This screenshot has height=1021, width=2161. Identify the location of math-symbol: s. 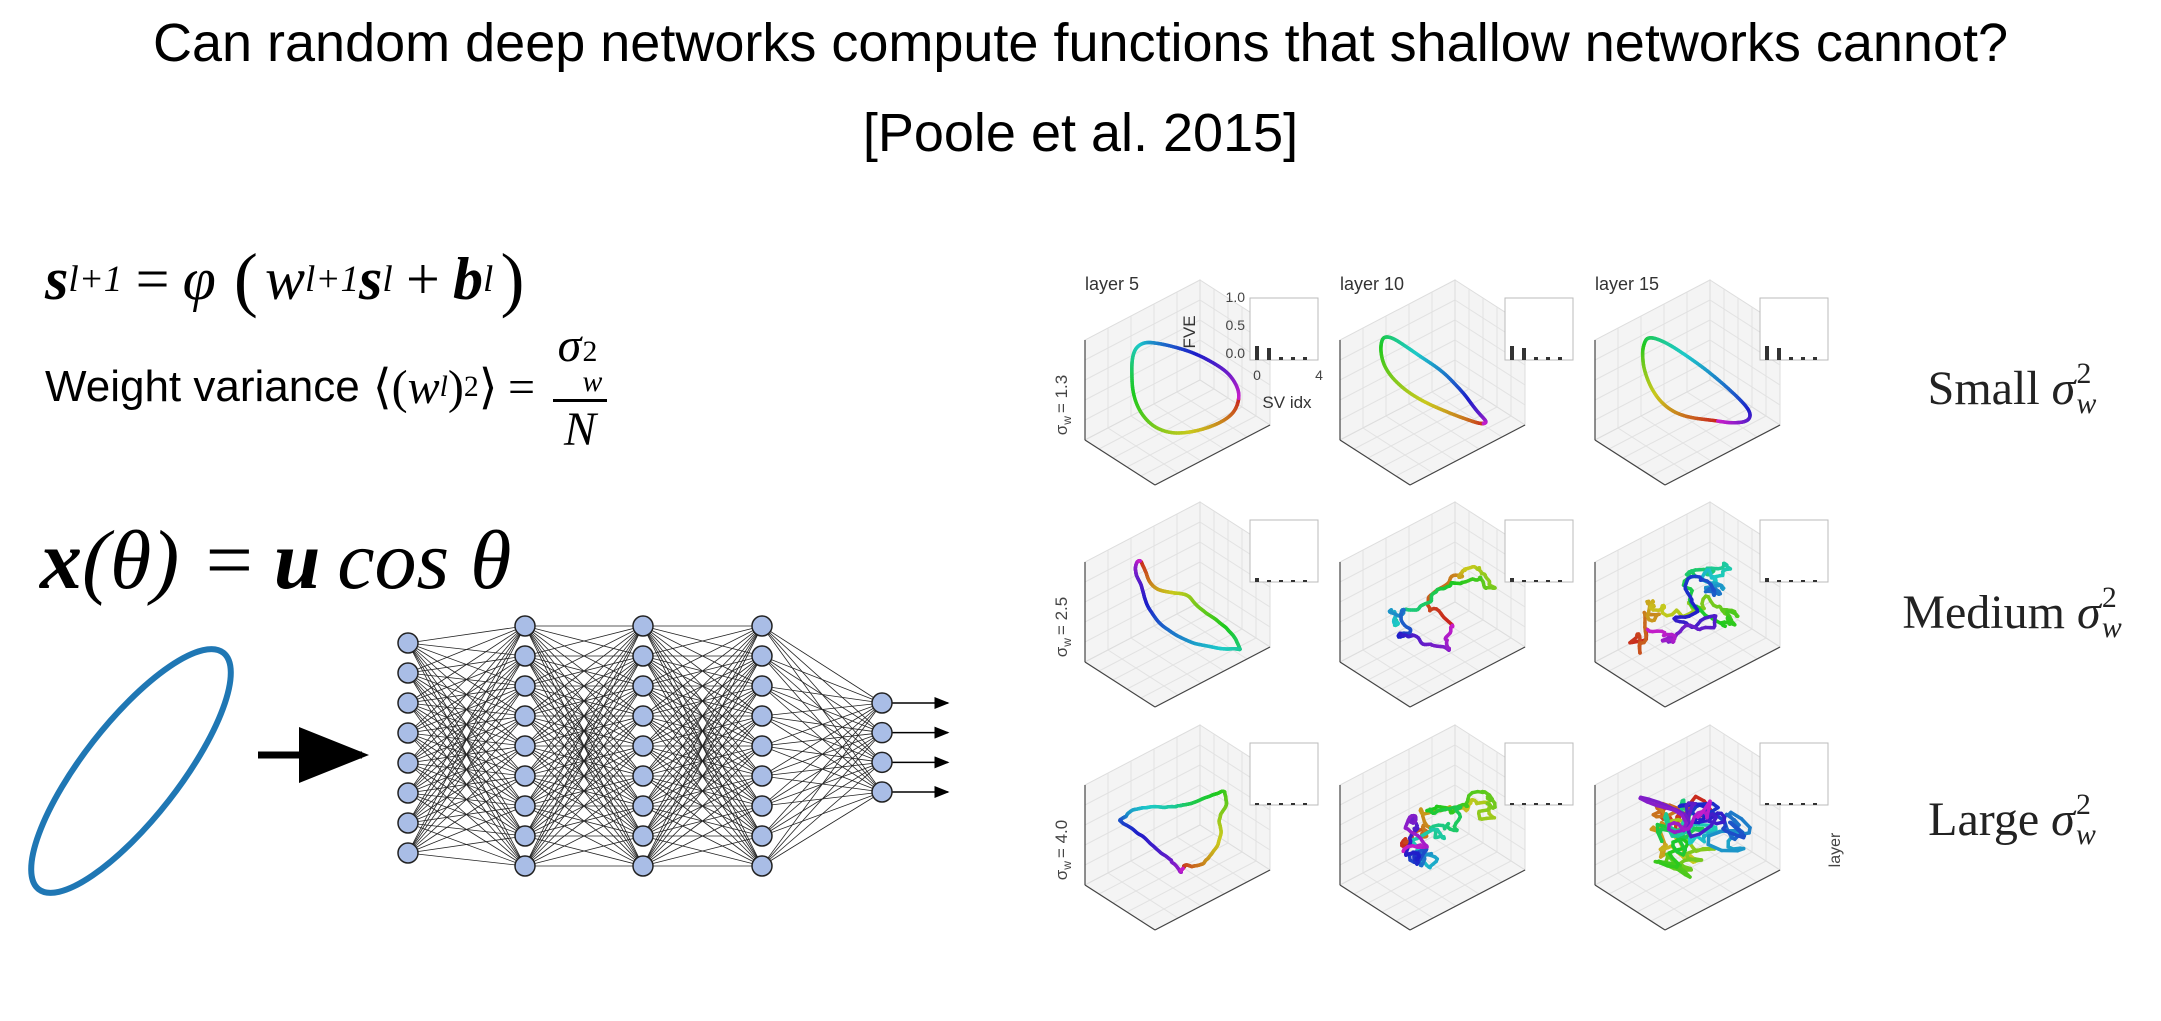
(371, 279).